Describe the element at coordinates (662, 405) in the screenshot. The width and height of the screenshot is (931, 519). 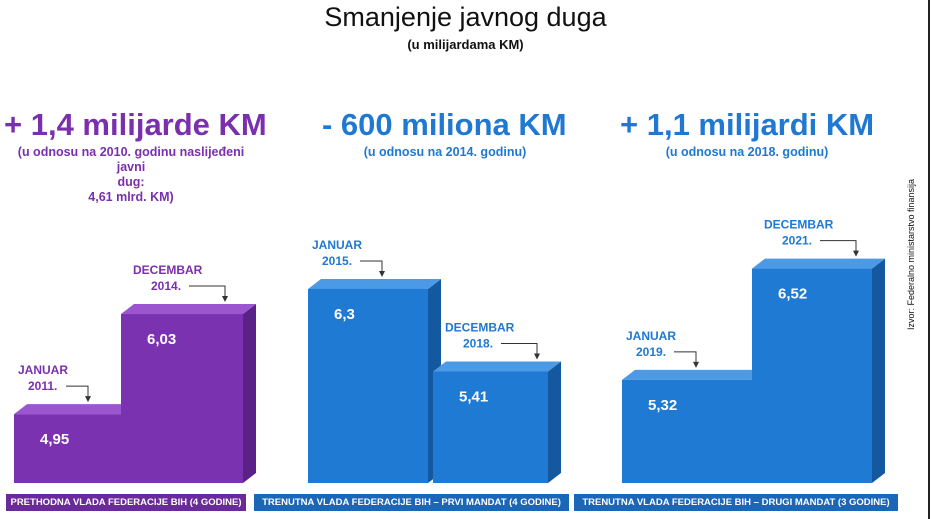
I see `bar-value-label-5: 5,32` at that location.